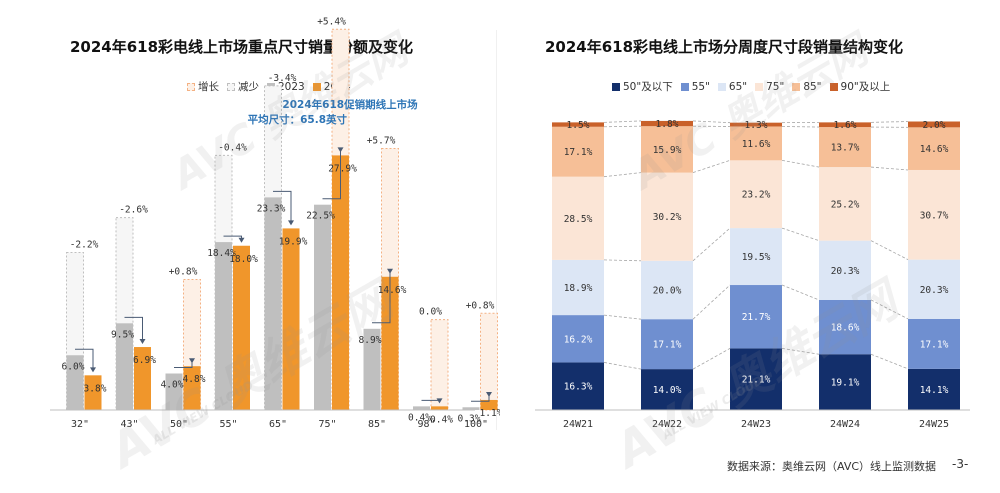 The width and height of the screenshot is (1000, 493). I want to click on segment-label-s85-1: 15.9%, so click(667, 150).